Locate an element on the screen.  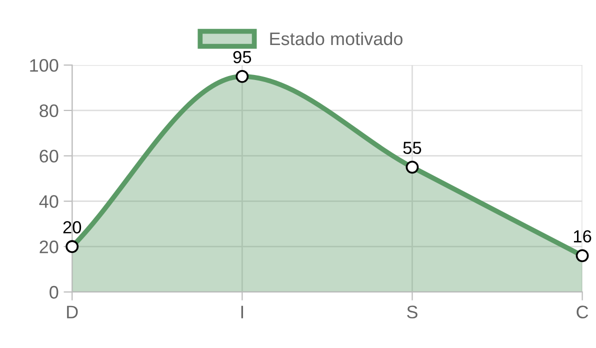
y-tick-label: 20 is located at coordinates (49, 247).